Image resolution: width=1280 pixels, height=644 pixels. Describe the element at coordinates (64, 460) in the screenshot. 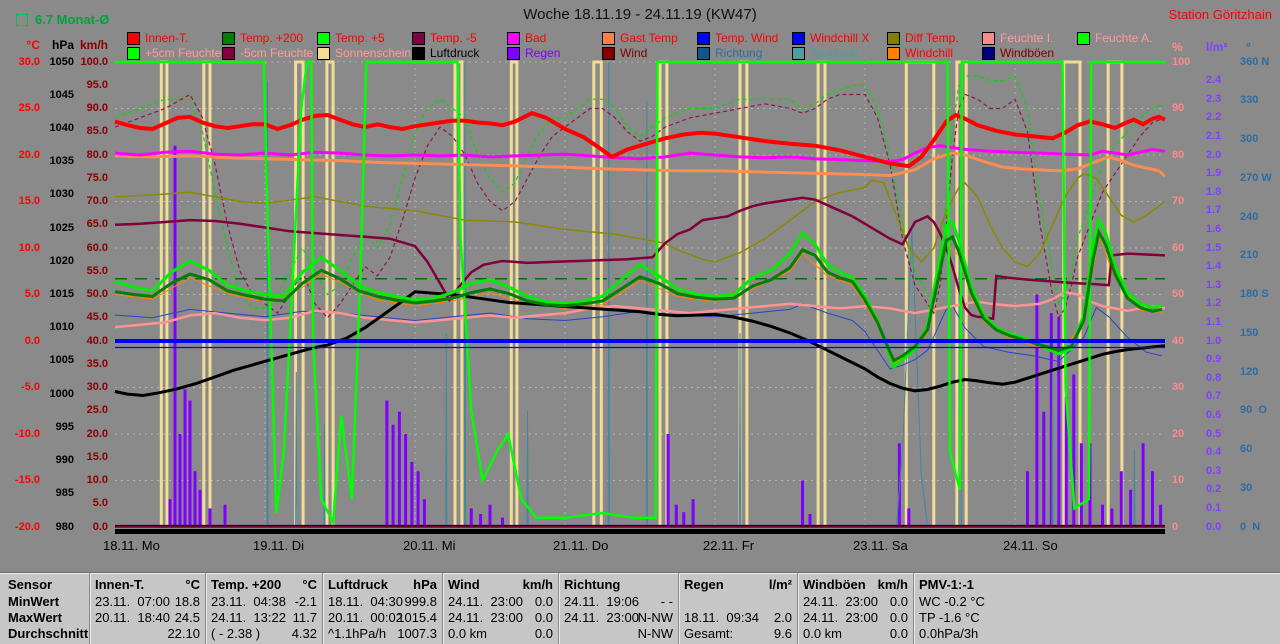

I see `tick-hPa: 990` at that location.